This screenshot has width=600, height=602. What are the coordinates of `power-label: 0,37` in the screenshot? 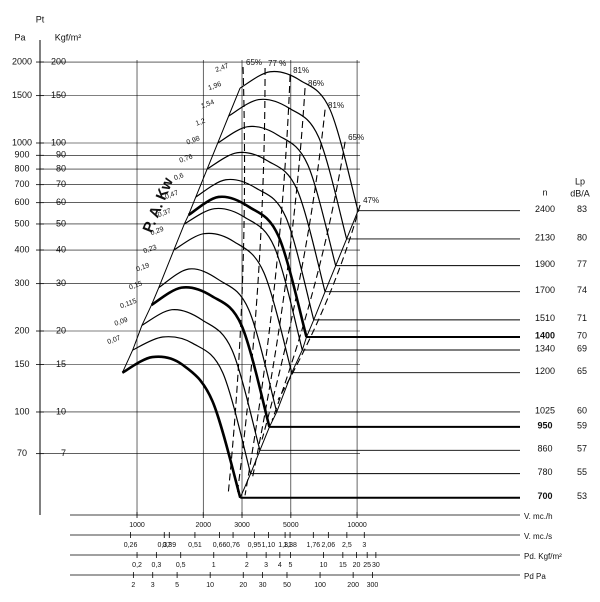 It's located at (164, 213).